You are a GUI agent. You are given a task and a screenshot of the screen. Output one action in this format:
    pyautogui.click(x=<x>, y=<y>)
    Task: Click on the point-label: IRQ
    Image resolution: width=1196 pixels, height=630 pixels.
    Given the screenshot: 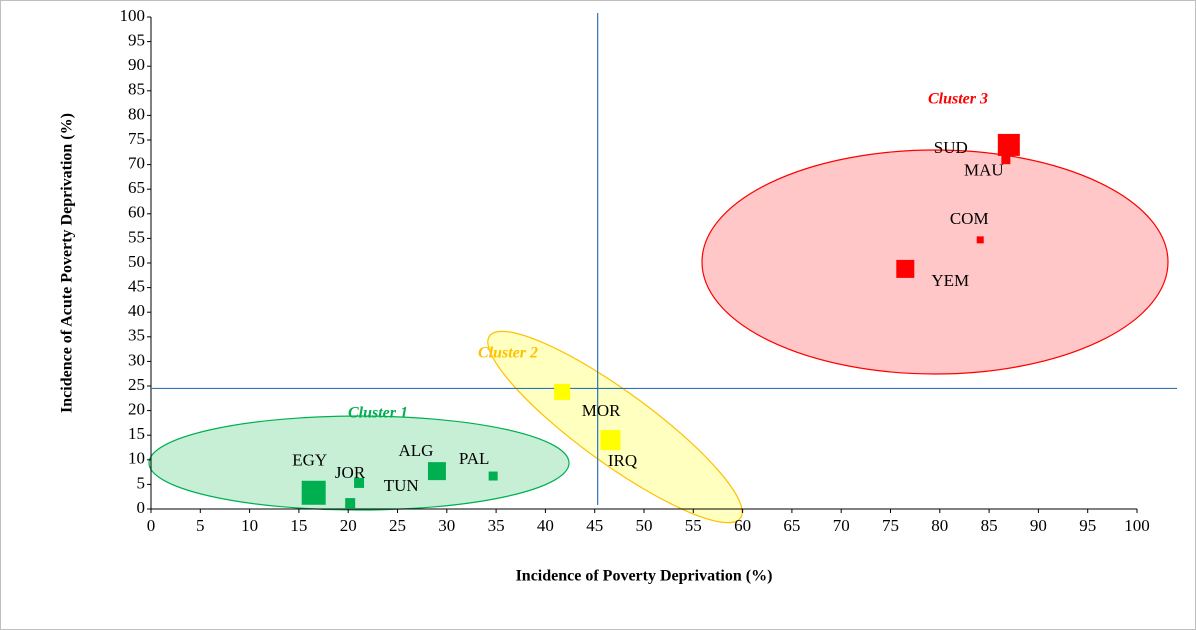 What is the action you would take?
    pyautogui.click(x=622, y=460)
    